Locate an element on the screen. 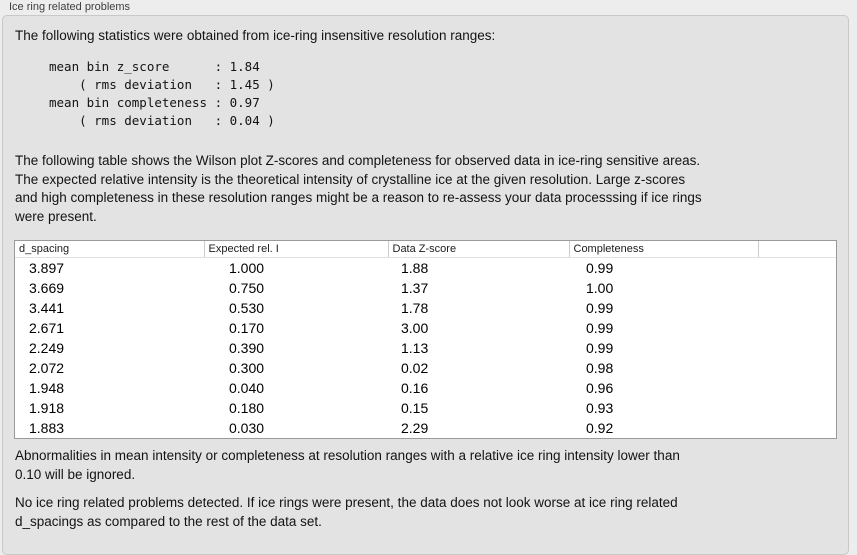 This screenshot has width=857, height=555. table-row: 2.249 0.390 1.13 0.99 is located at coordinates (425, 348).